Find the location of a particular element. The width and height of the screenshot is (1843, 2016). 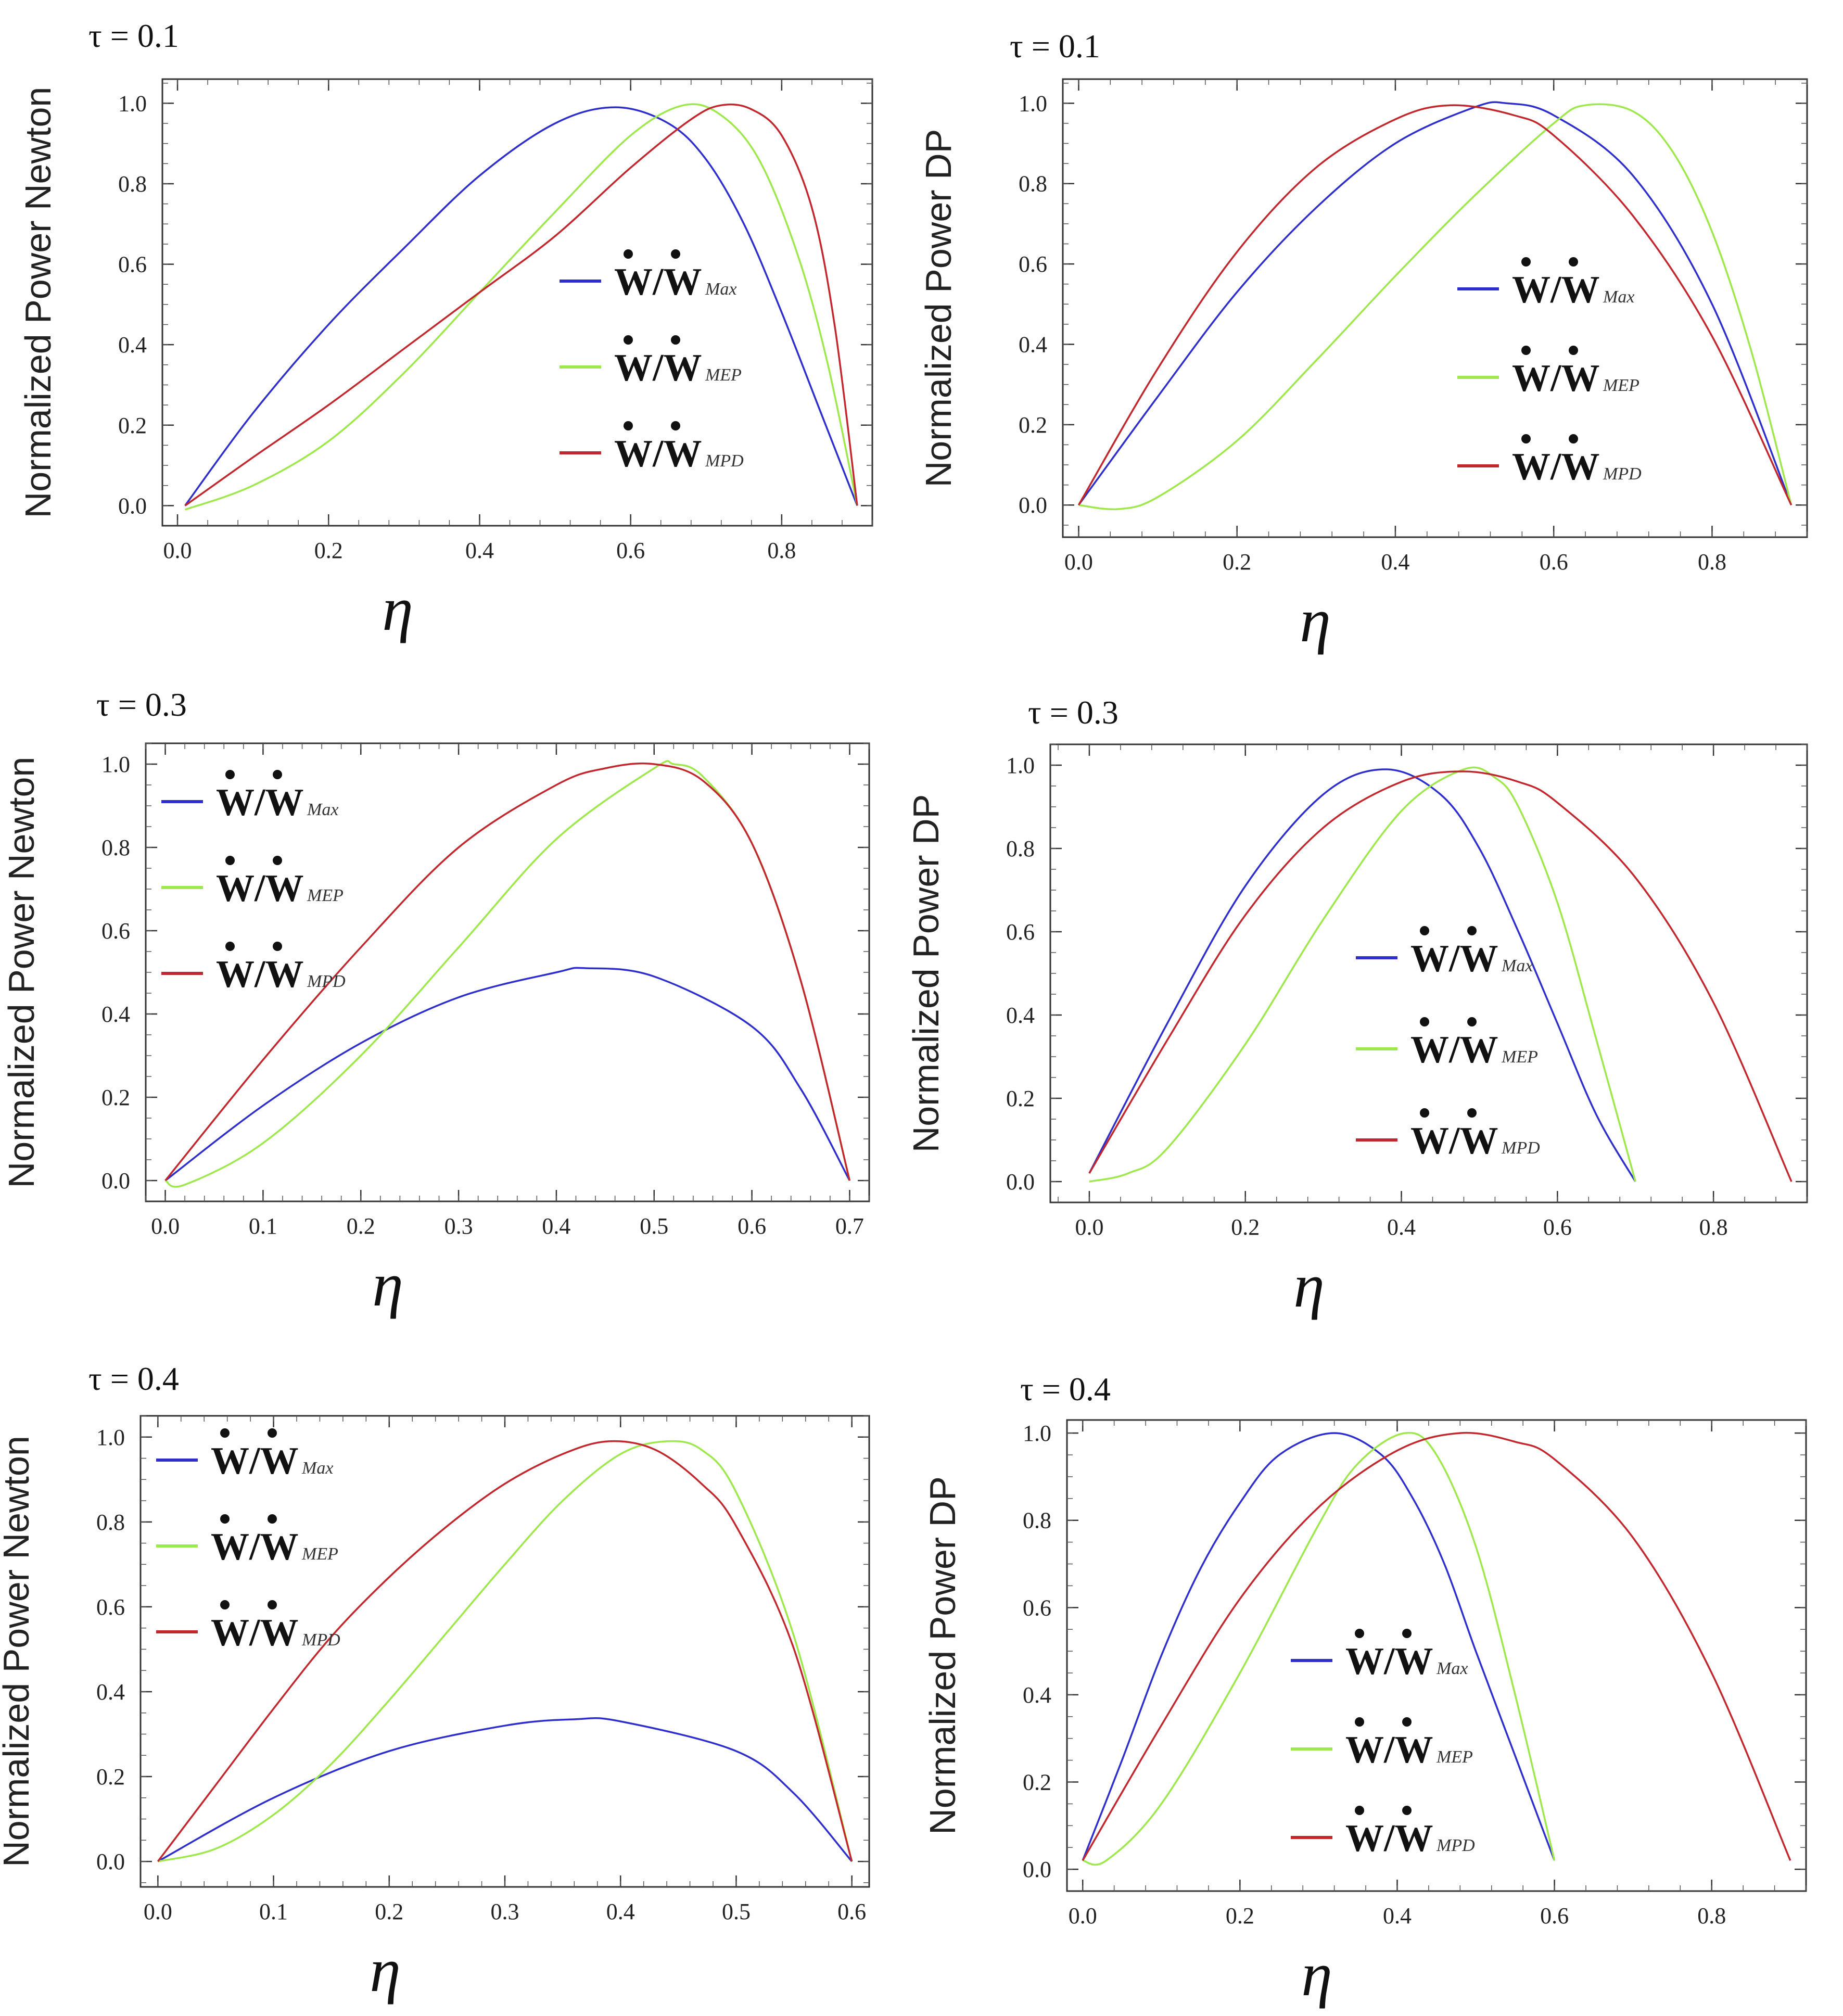

plot-frame is located at coordinates (1436, 1655).